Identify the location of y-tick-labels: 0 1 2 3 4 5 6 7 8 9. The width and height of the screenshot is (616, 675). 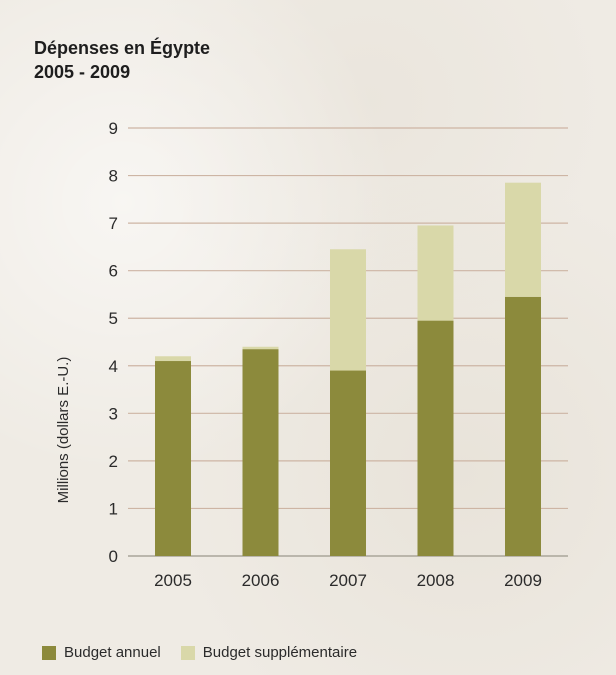
(113, 342).